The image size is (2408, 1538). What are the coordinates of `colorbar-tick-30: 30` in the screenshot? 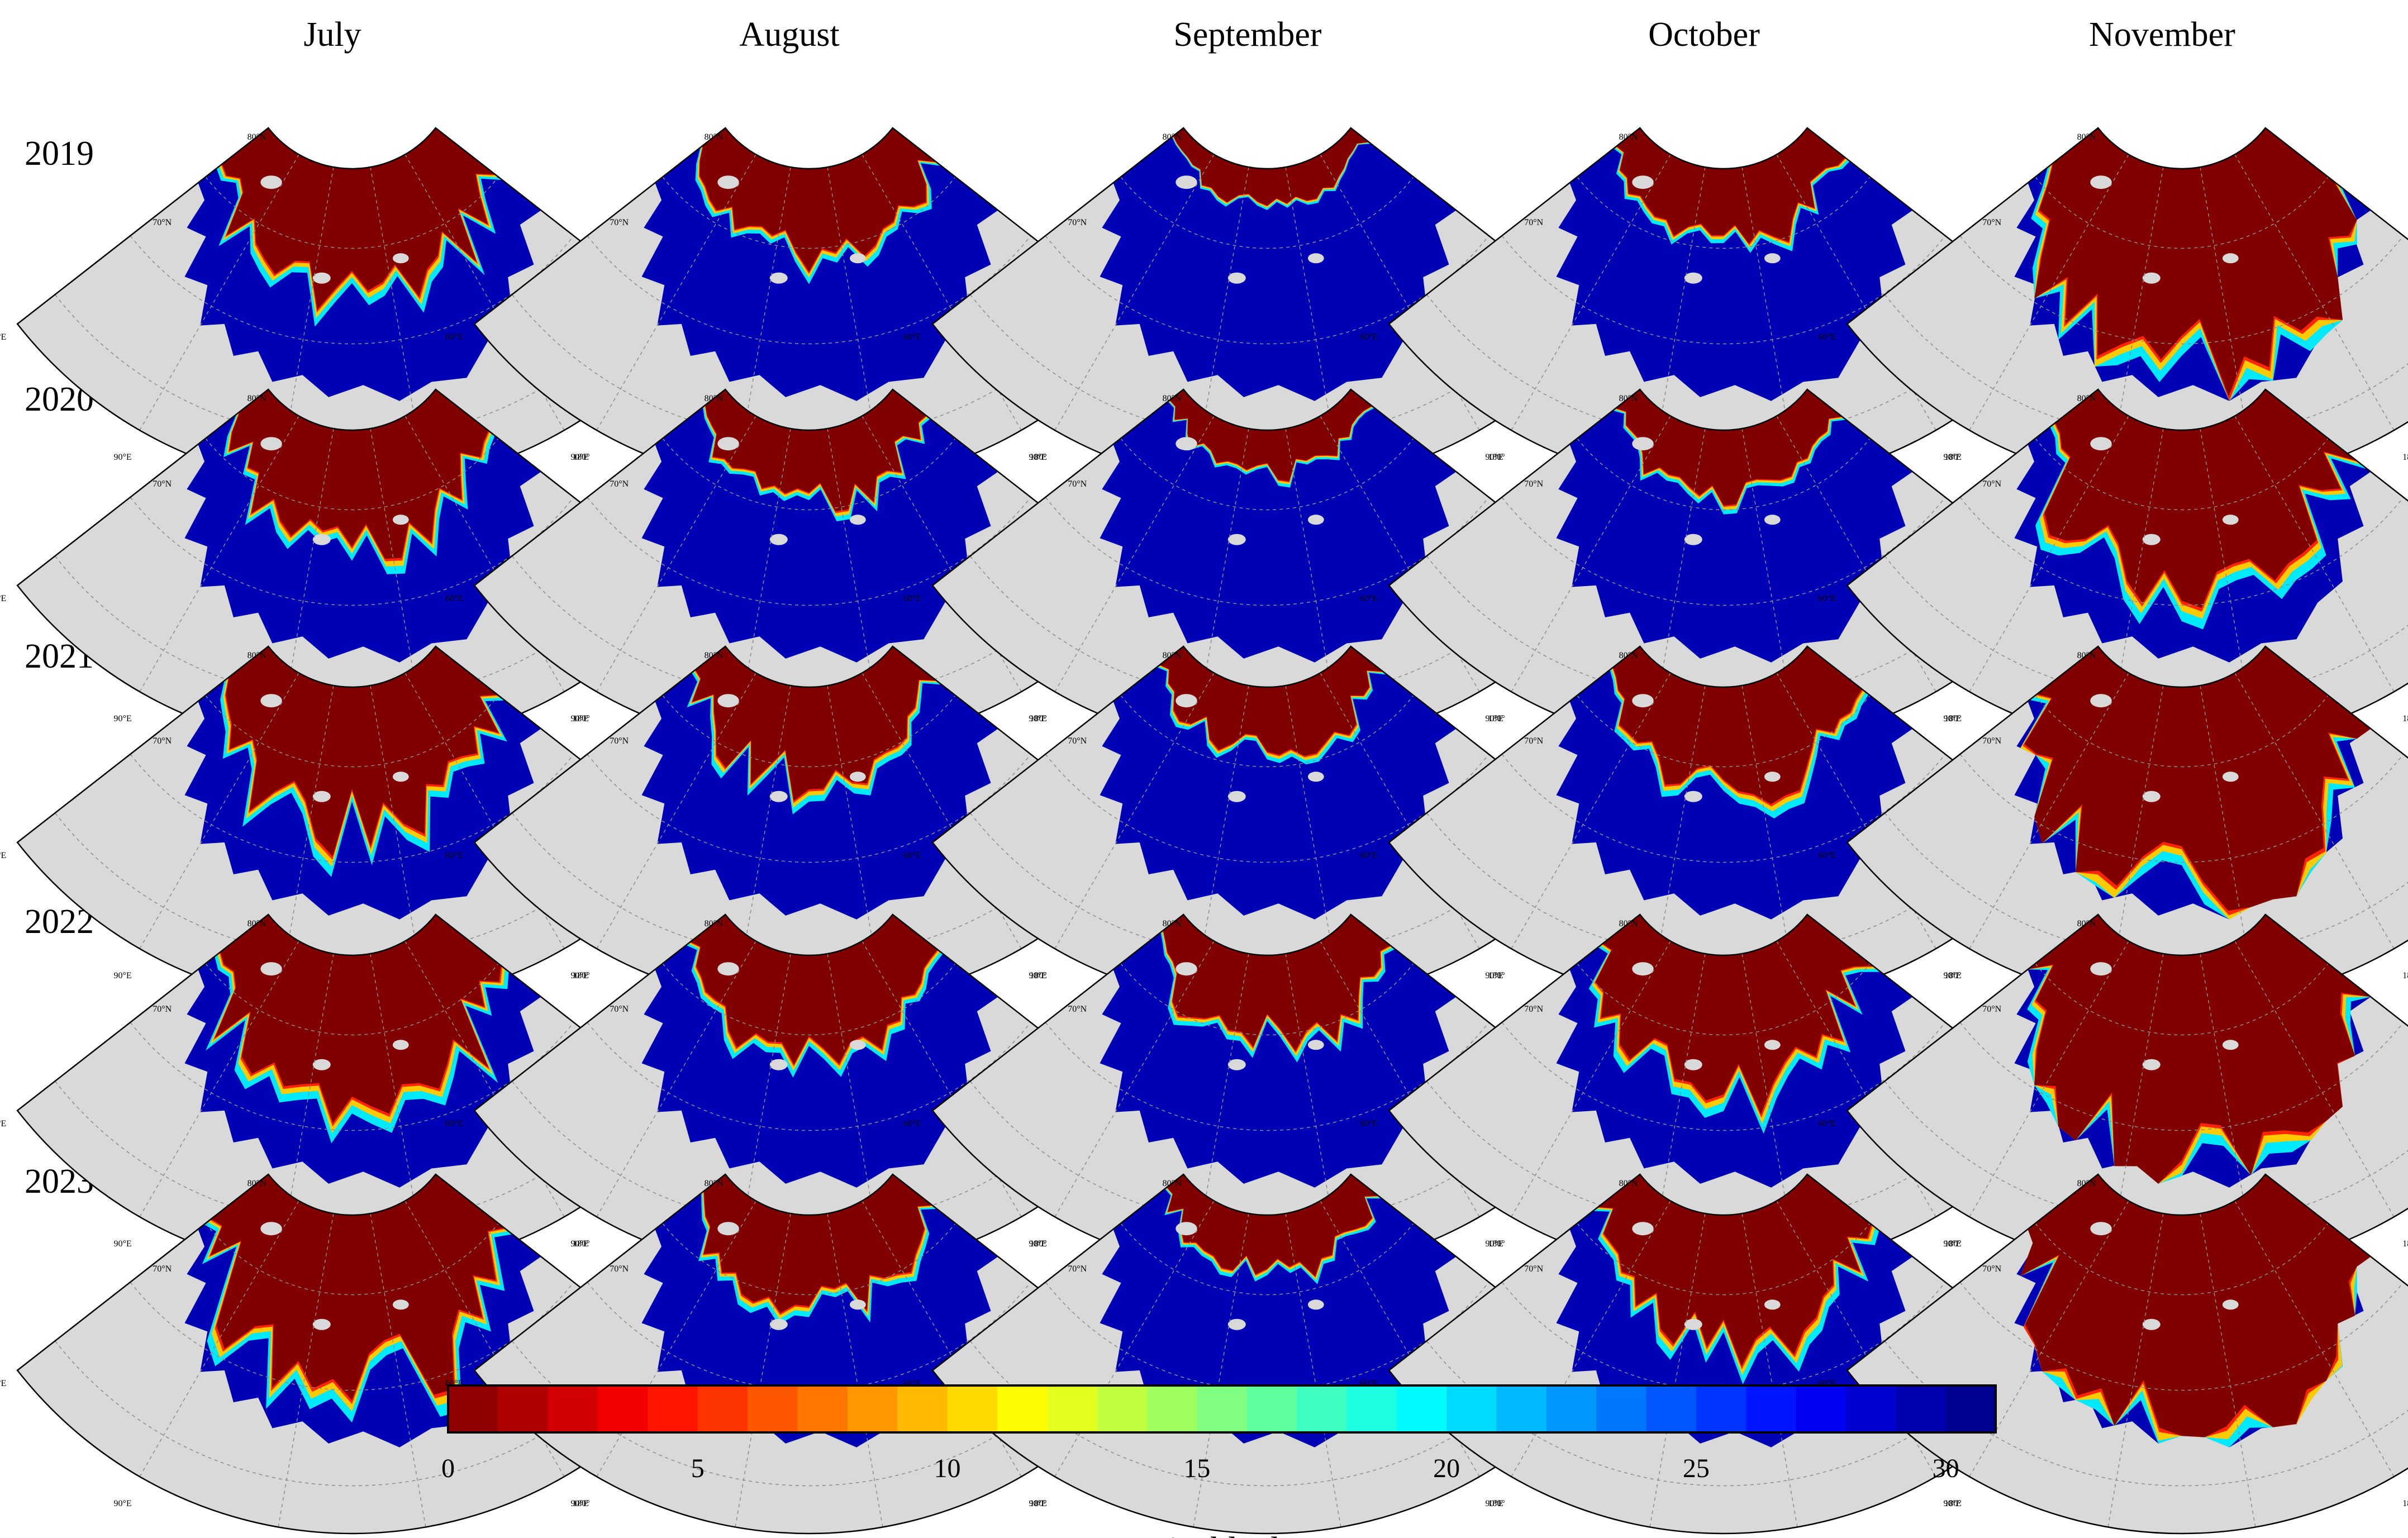 It's located at (1946, 1469).